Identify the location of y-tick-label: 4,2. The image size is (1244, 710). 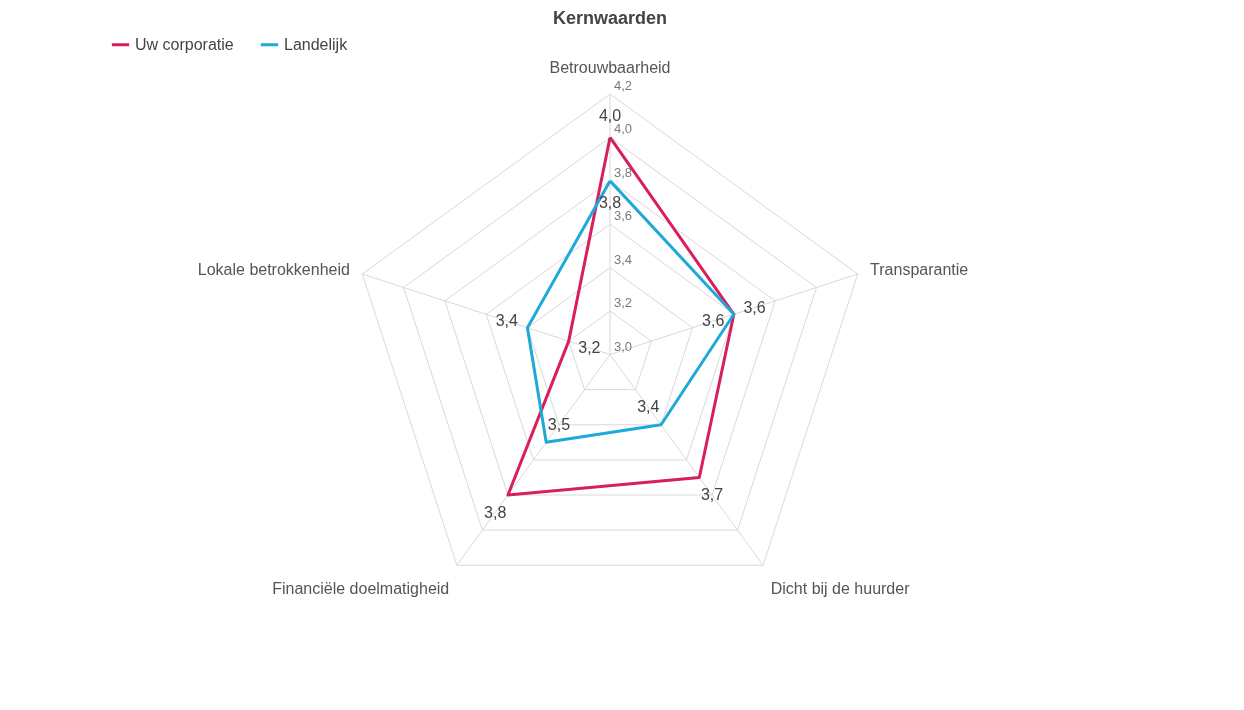
(623, 86).